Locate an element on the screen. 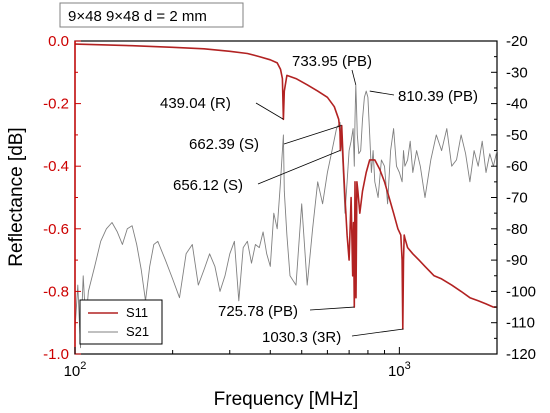  right-axis-tick-label: -60 is located at coordinates (517, 166).